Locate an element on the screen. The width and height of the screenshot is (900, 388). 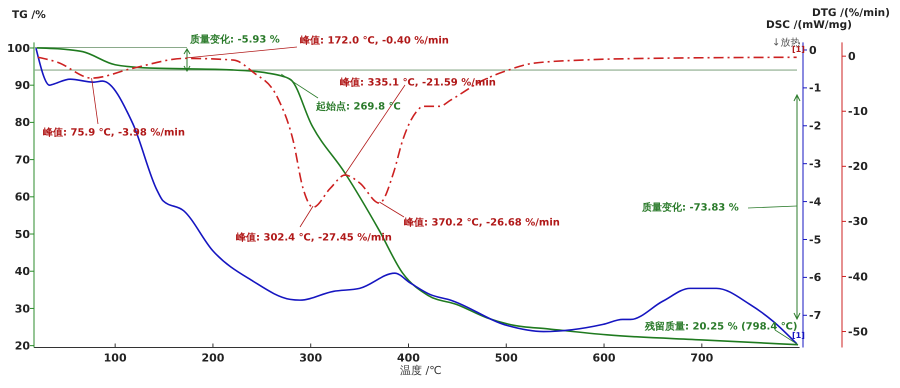
y-tick-label: 90 is located at coordinates (22, 85).